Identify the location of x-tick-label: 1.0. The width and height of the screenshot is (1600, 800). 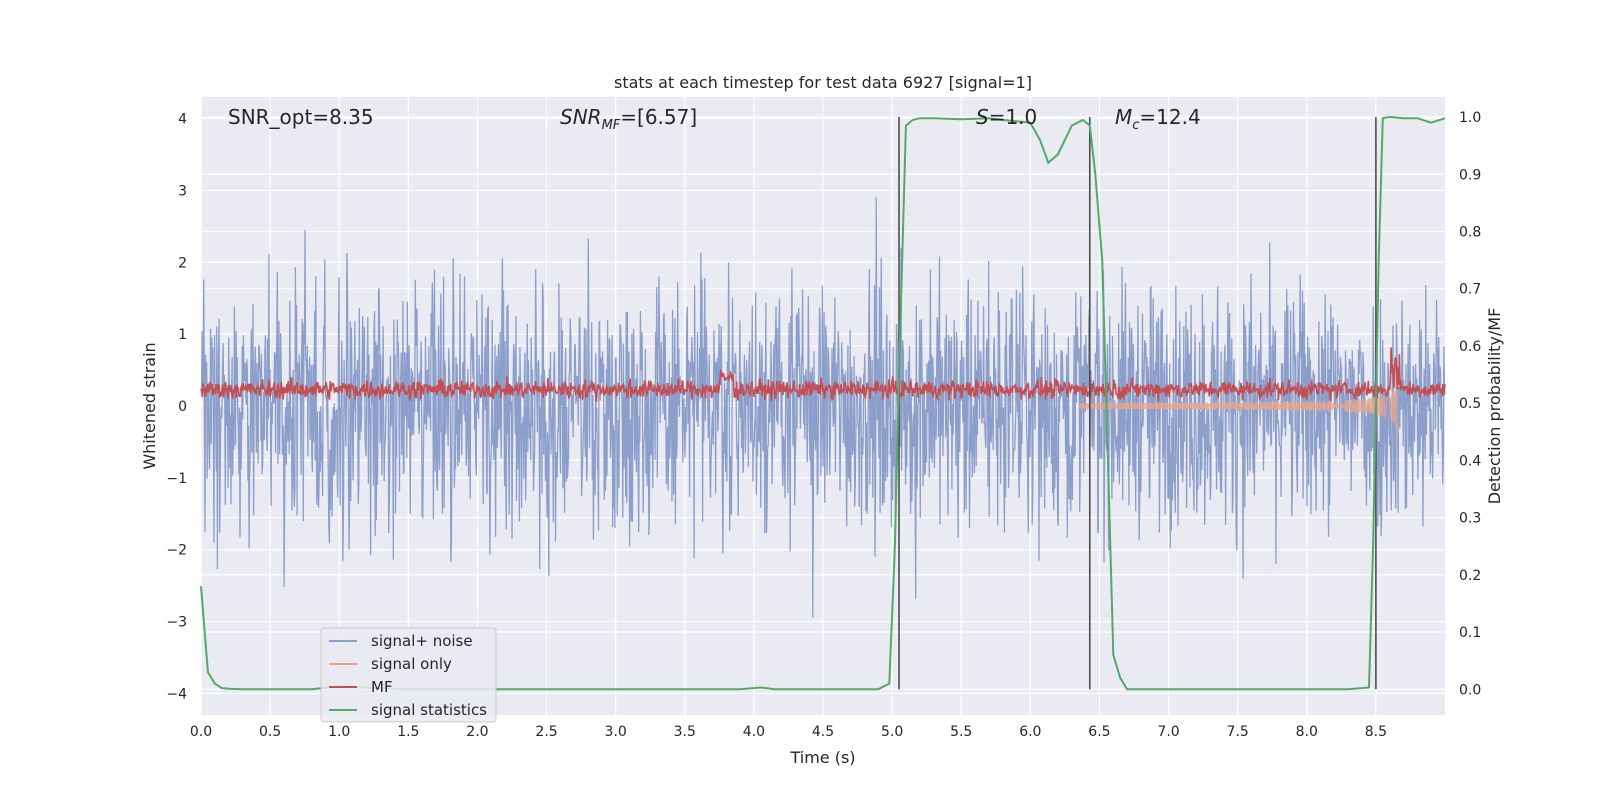
(339, 732).